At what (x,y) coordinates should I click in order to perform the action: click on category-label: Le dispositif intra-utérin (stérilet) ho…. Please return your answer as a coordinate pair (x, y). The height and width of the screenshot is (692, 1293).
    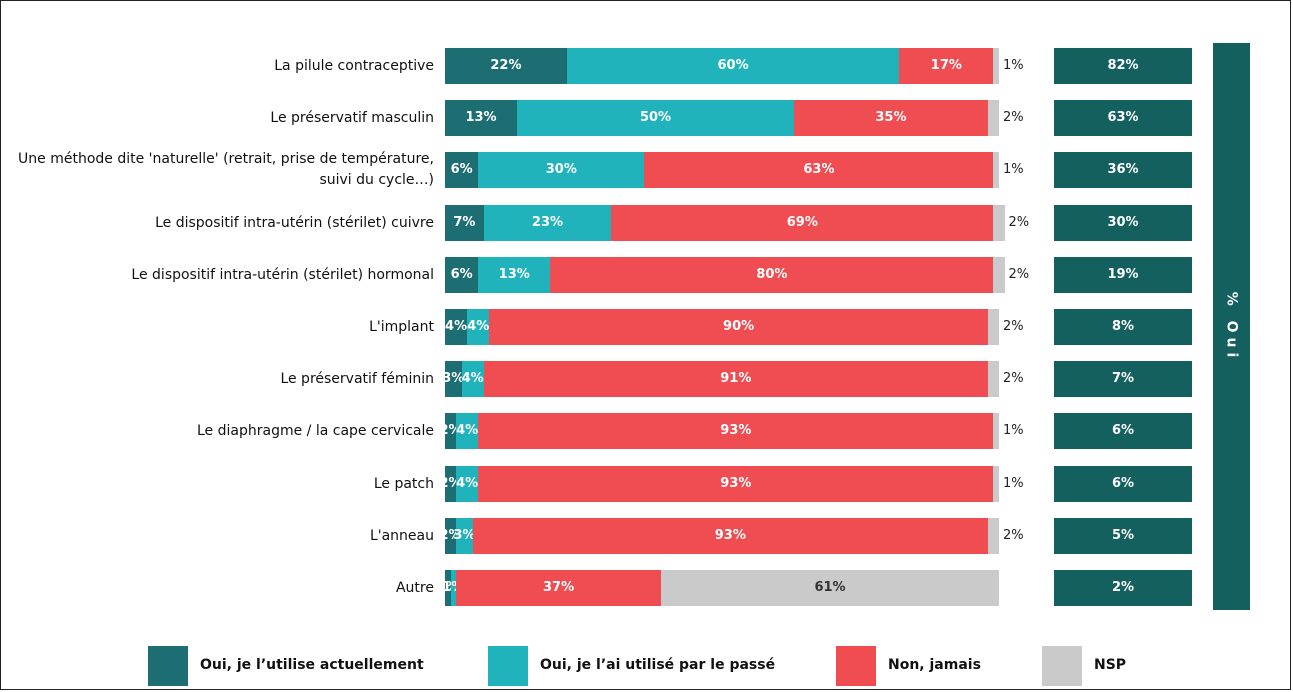
    Looking at the image, I should click on (282, 274).